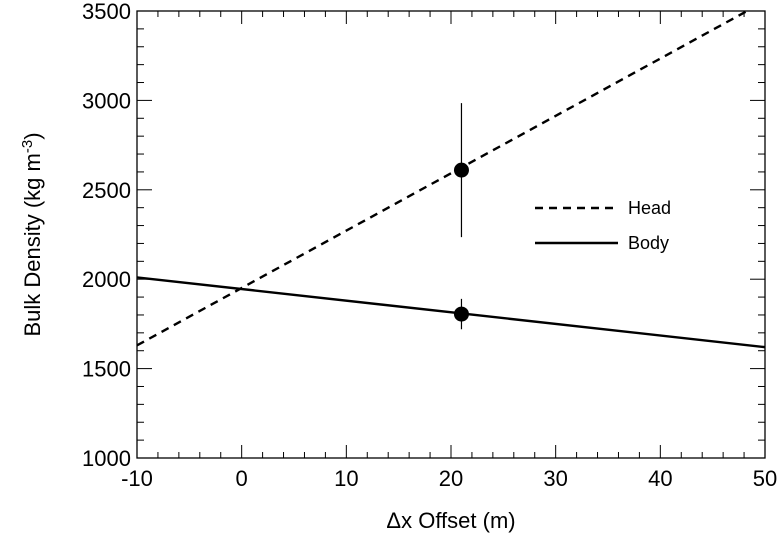 This screenshot has width=784, height=537. What do you see at coordinates (106, 458) in the screenshot?
I see `y-tick-label: 1000` at bounding box center [106, 458].